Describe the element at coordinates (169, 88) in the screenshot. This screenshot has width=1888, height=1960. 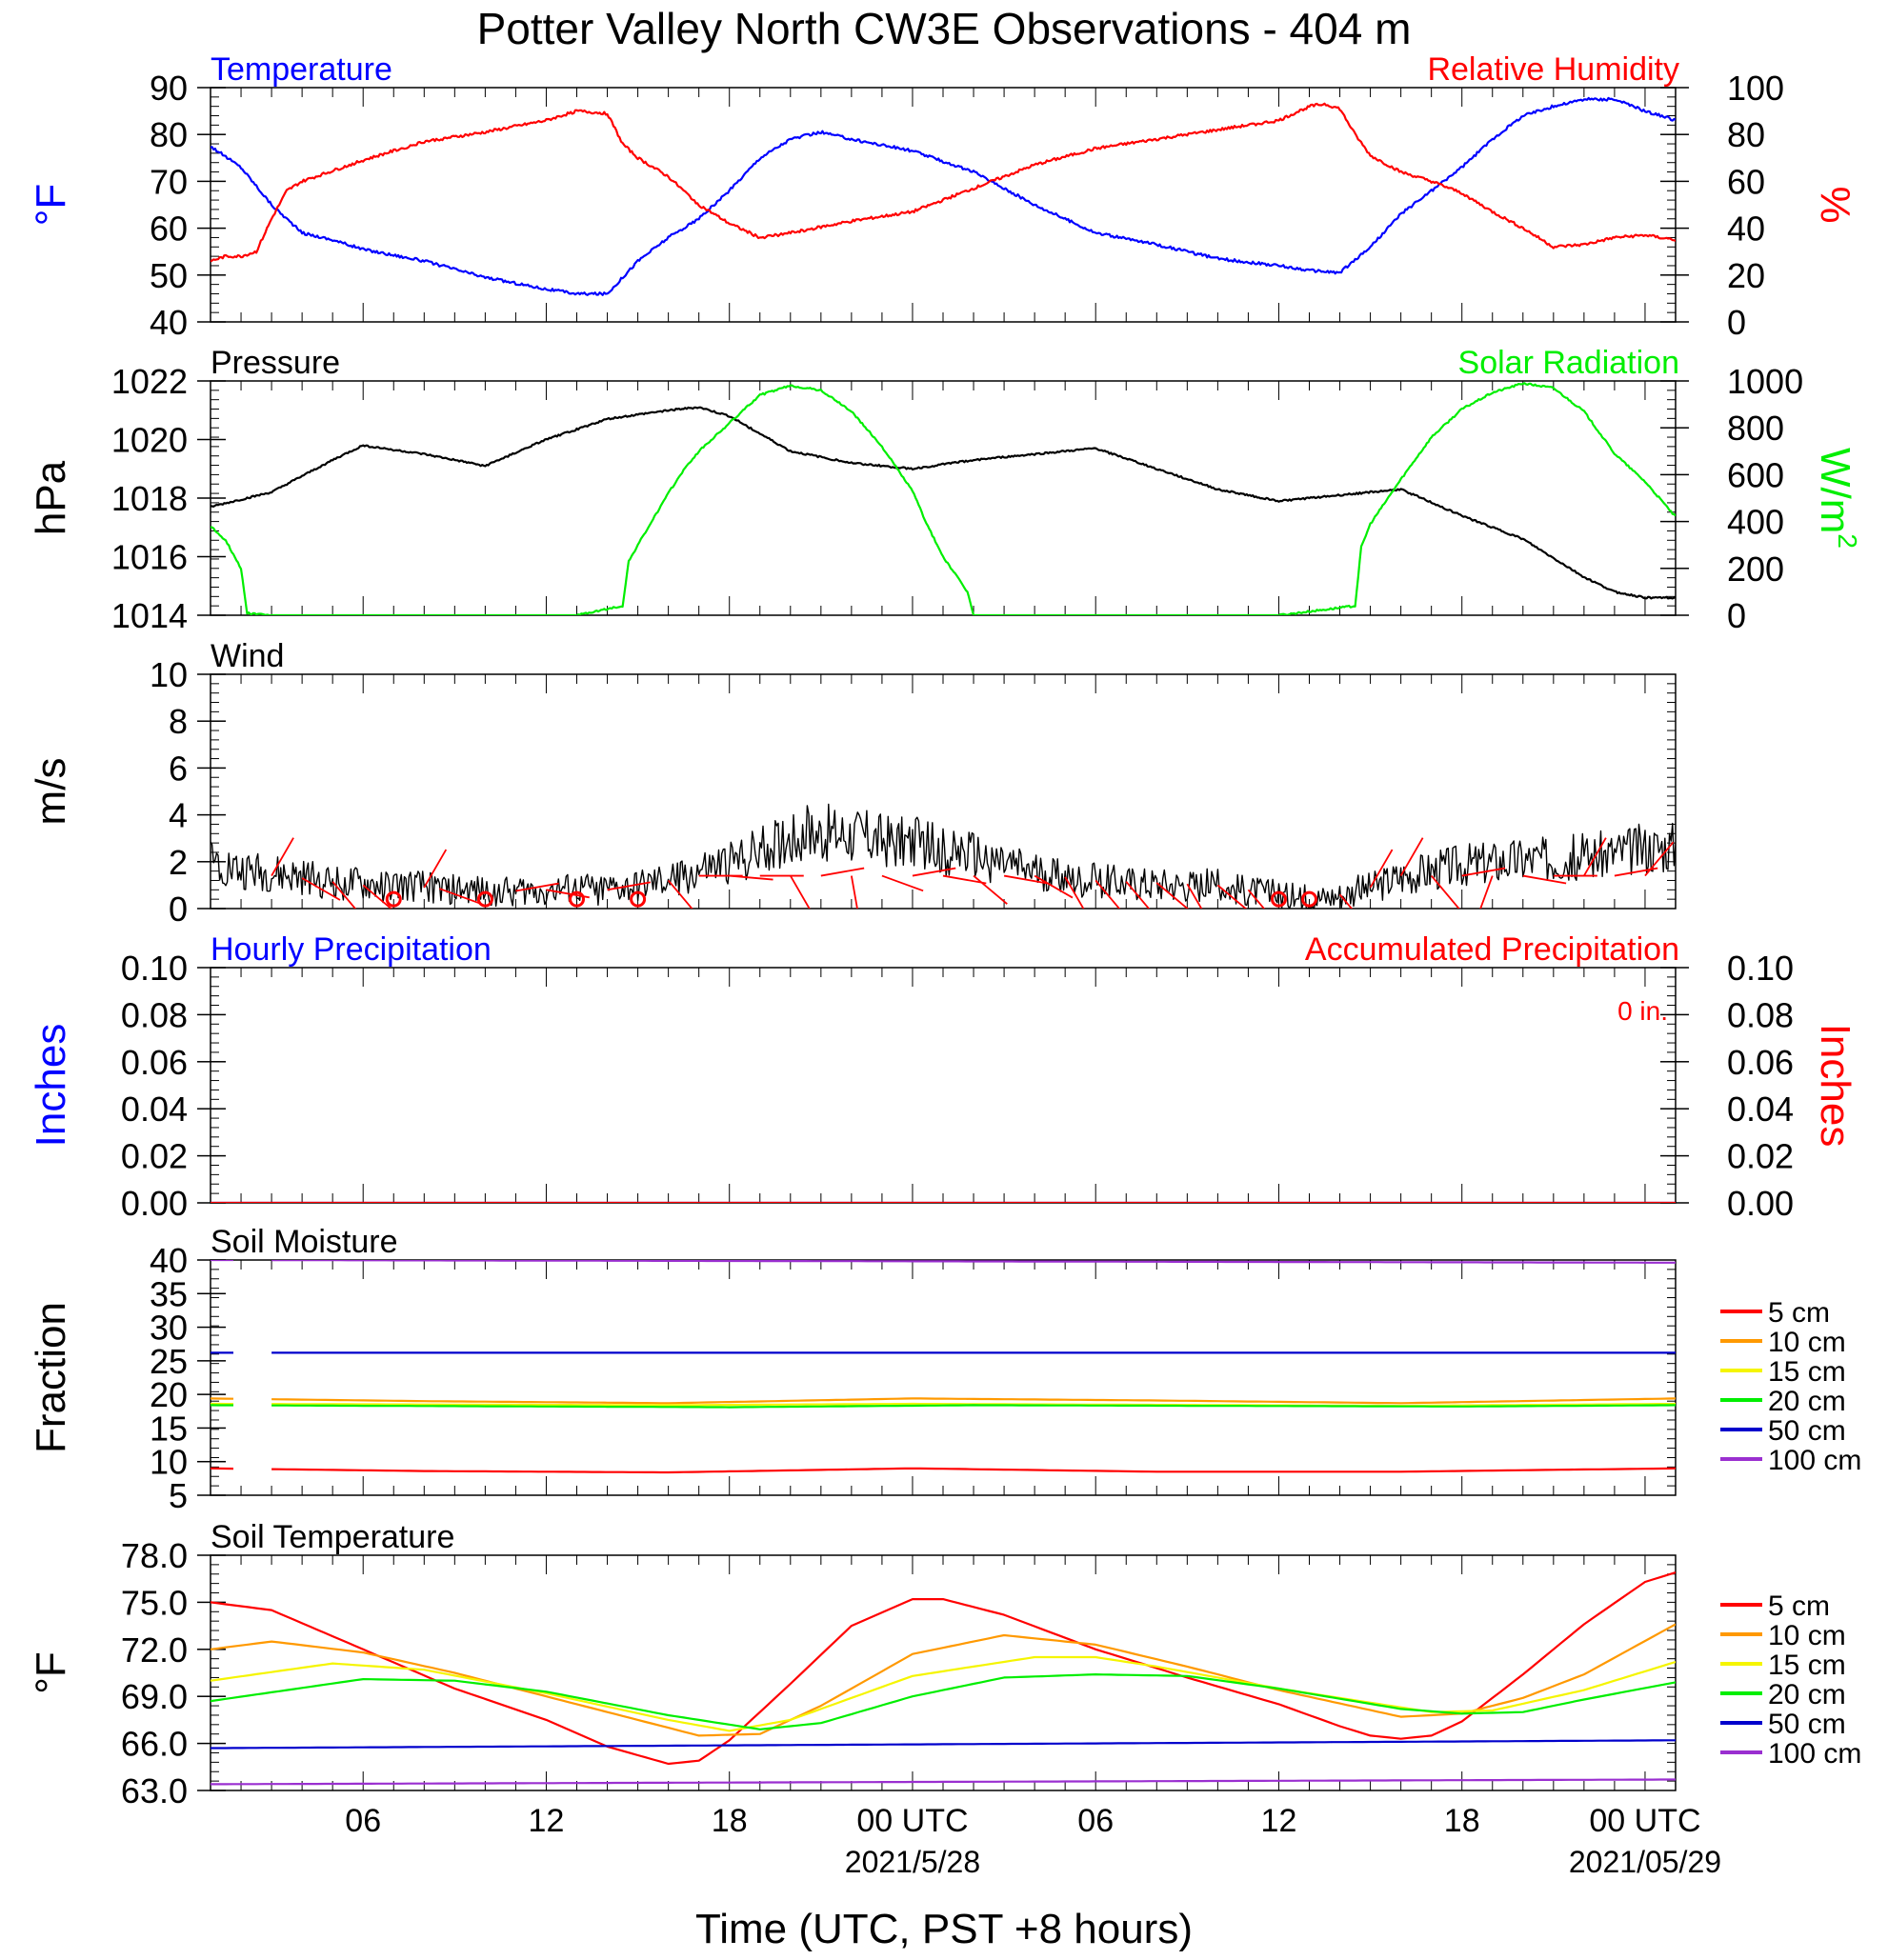
I see `y-tick-label-left: 90` at that location.